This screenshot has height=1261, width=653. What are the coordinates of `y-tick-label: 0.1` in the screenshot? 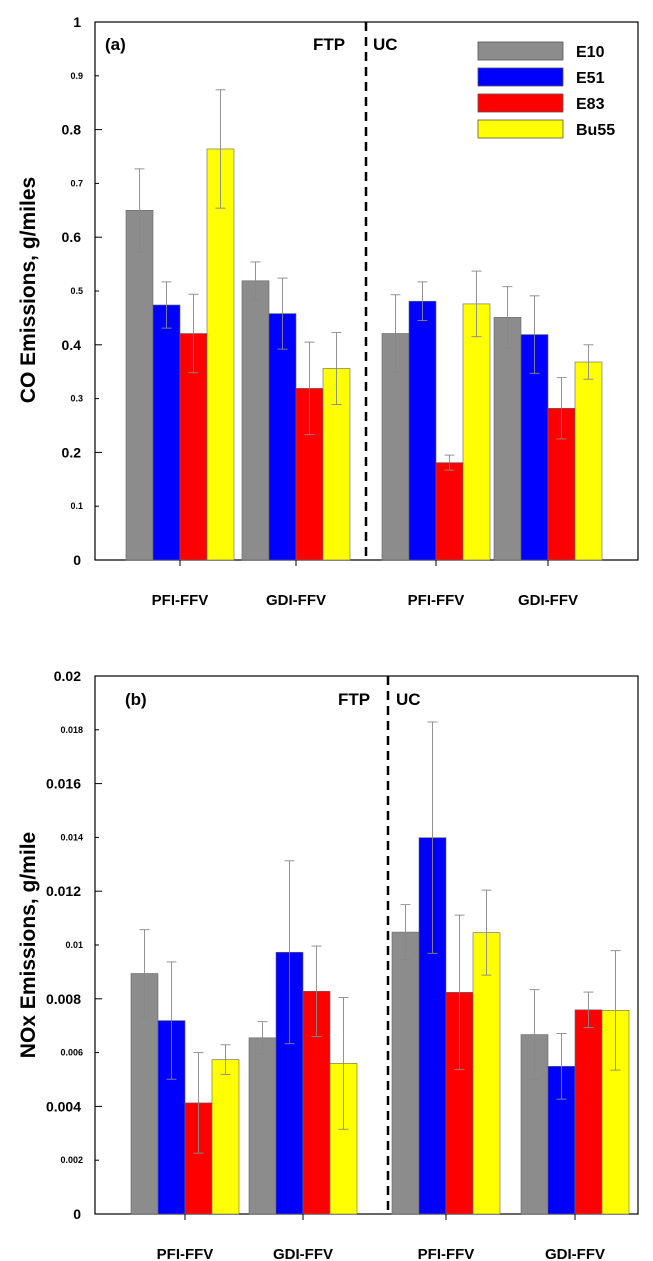 It's located at (76, 506).